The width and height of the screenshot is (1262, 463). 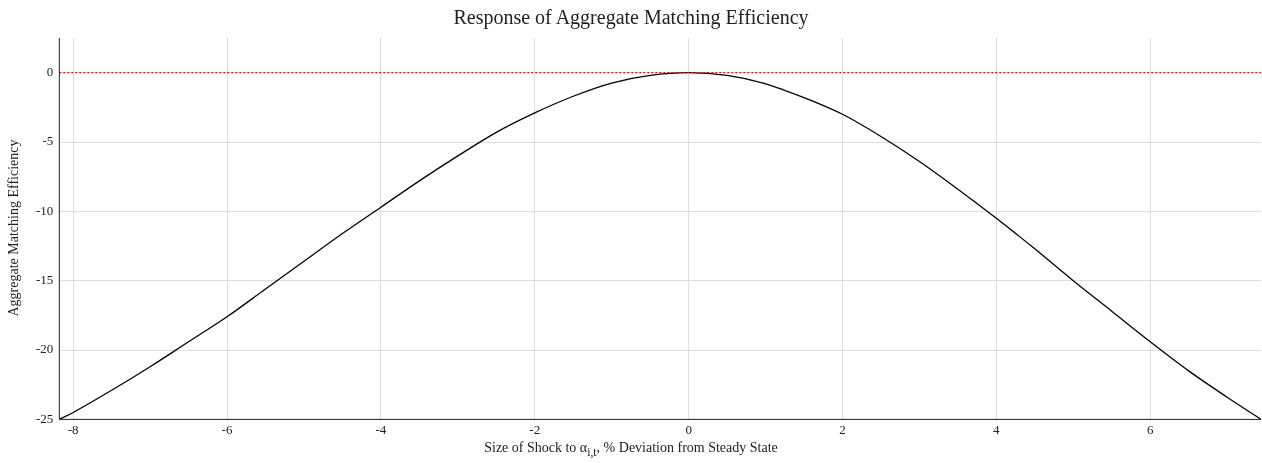 What do you see at coordinates (1150, 429) in the screenshot?
I see `x-tick-label: 6` at bounding box center [1150, 429].